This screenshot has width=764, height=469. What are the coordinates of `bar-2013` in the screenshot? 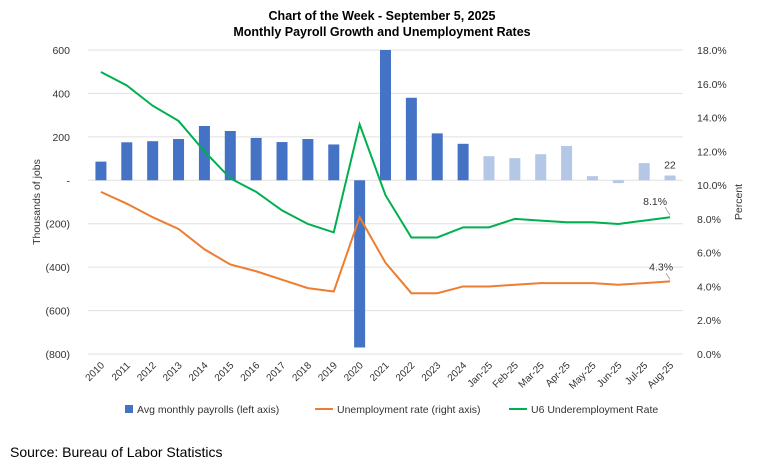 It's located at (179, 160).